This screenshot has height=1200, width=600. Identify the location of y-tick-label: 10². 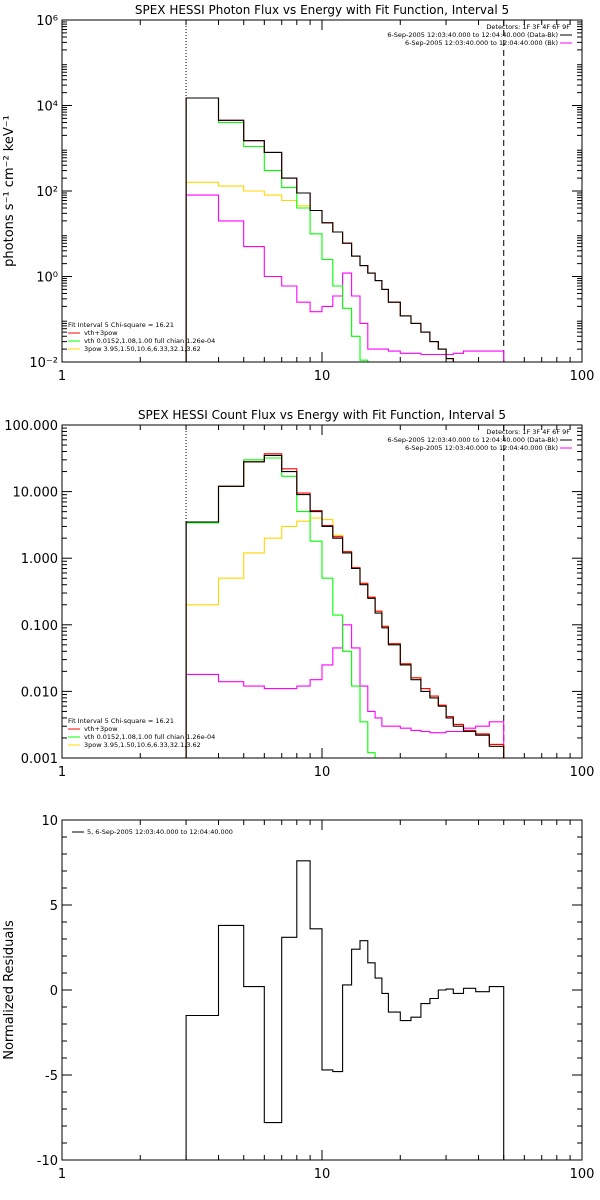
(47, 192).